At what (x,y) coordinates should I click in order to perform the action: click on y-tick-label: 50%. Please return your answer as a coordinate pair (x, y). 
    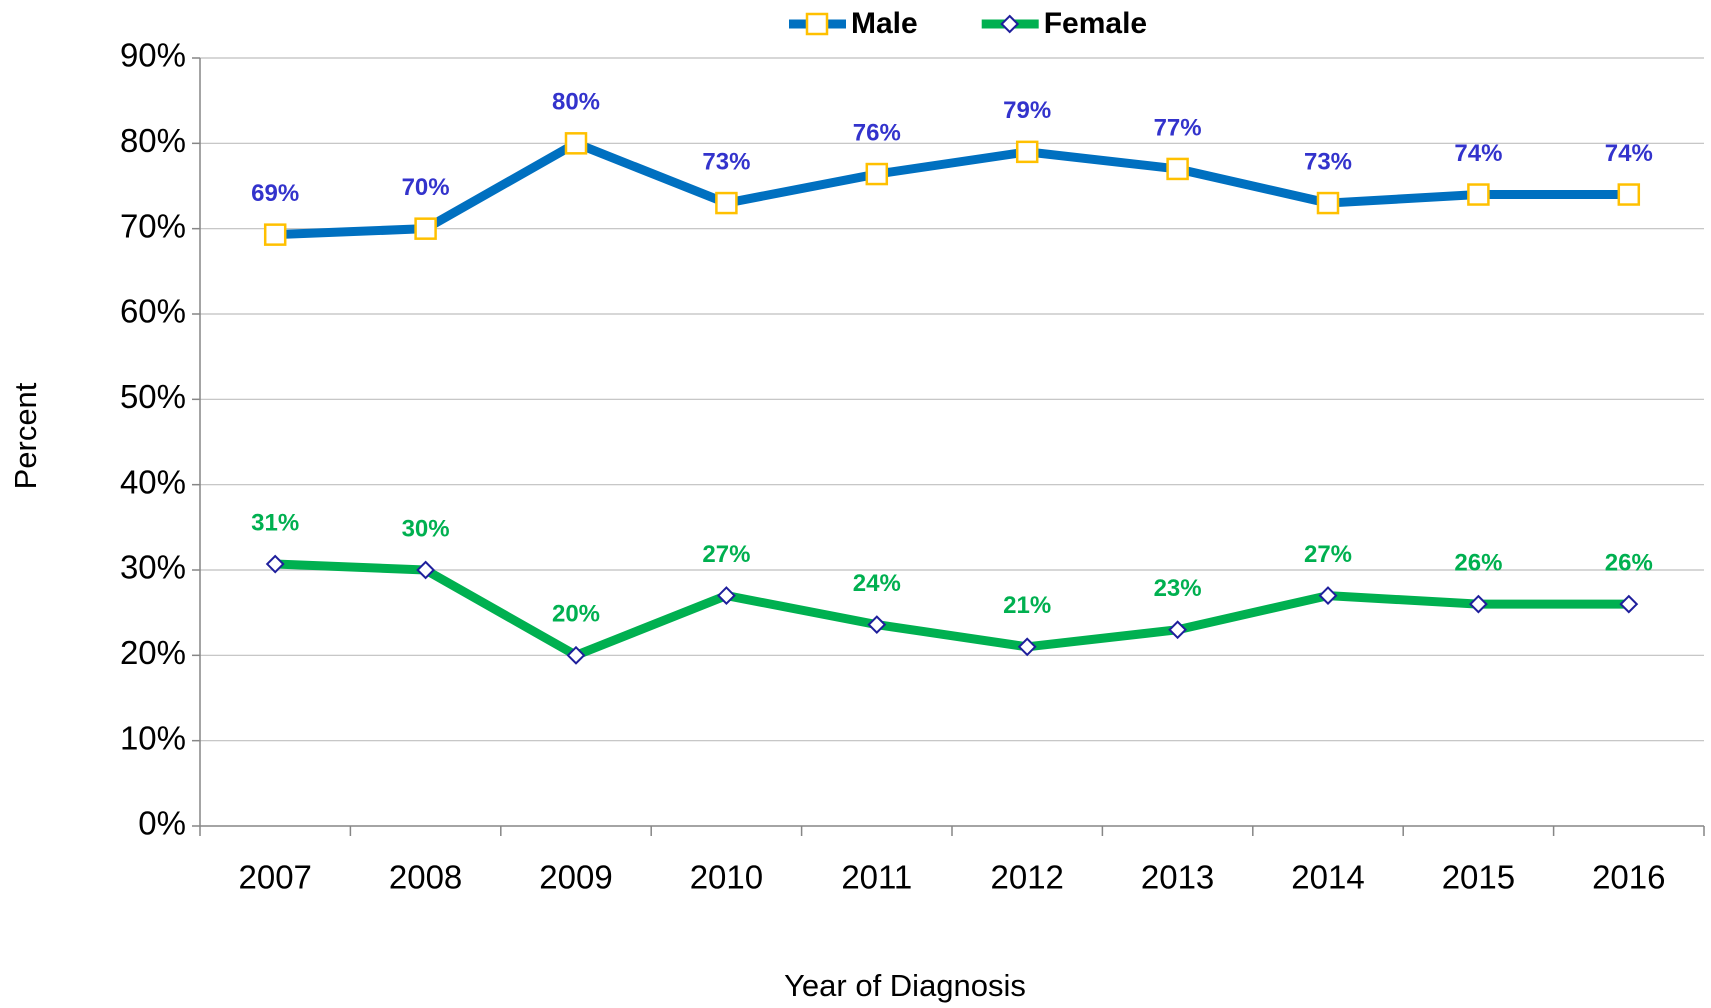
    Looking at the image, I should click on (153, 396).